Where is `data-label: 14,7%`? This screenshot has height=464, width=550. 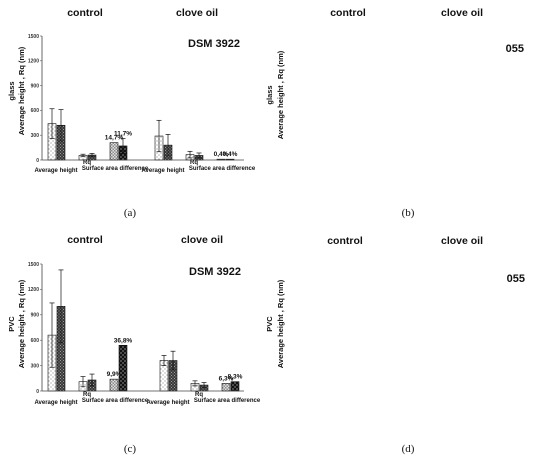
data-label: 14,7% is located at coordinates (114, 138).